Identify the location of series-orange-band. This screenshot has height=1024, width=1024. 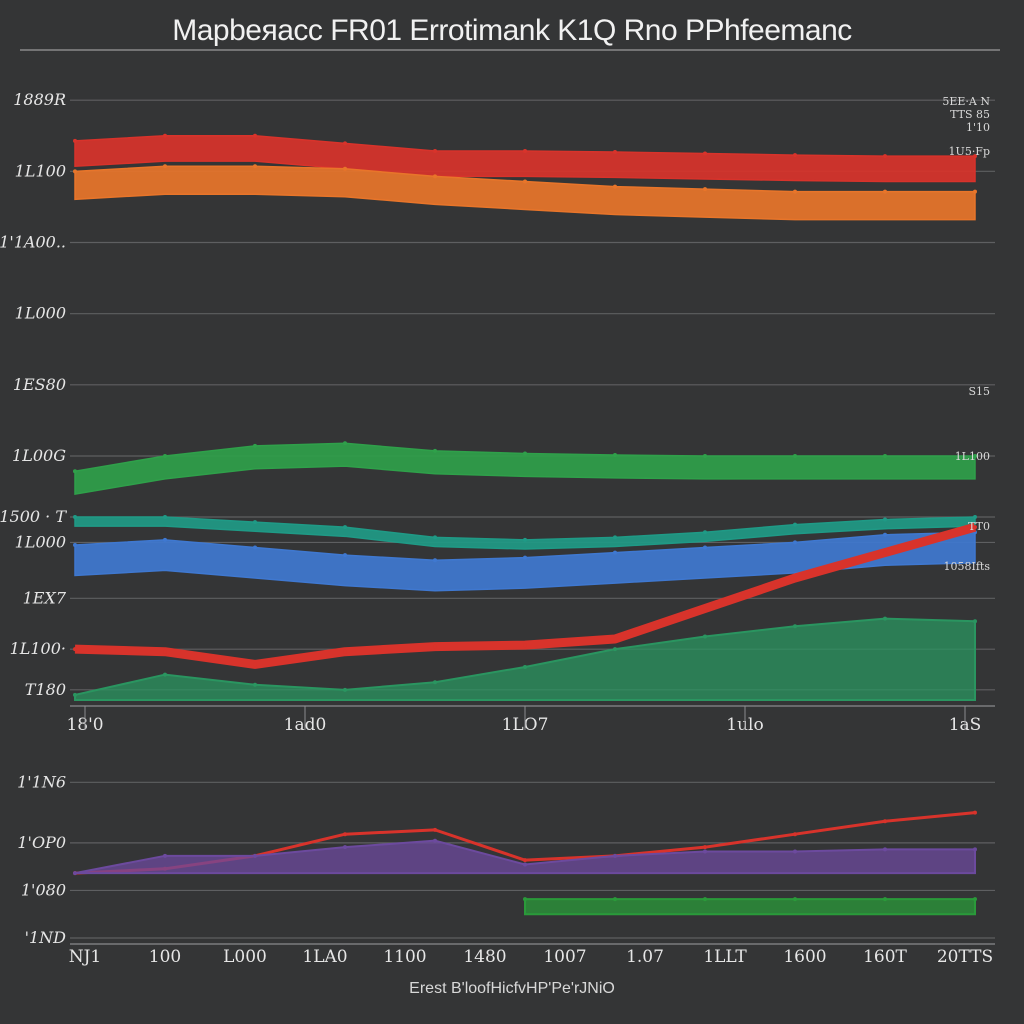
(525, 193).